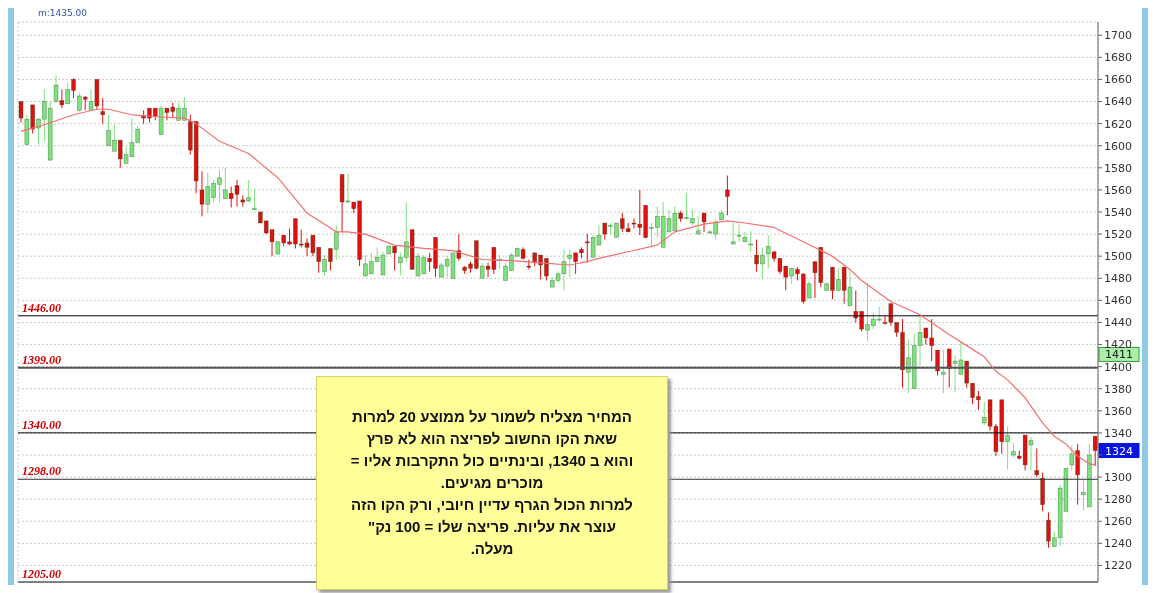  What do you see at coordinates (1118, 58) in the screenshot?
I see `y-tick-label: 1680` at bounding box center [1118, 58].